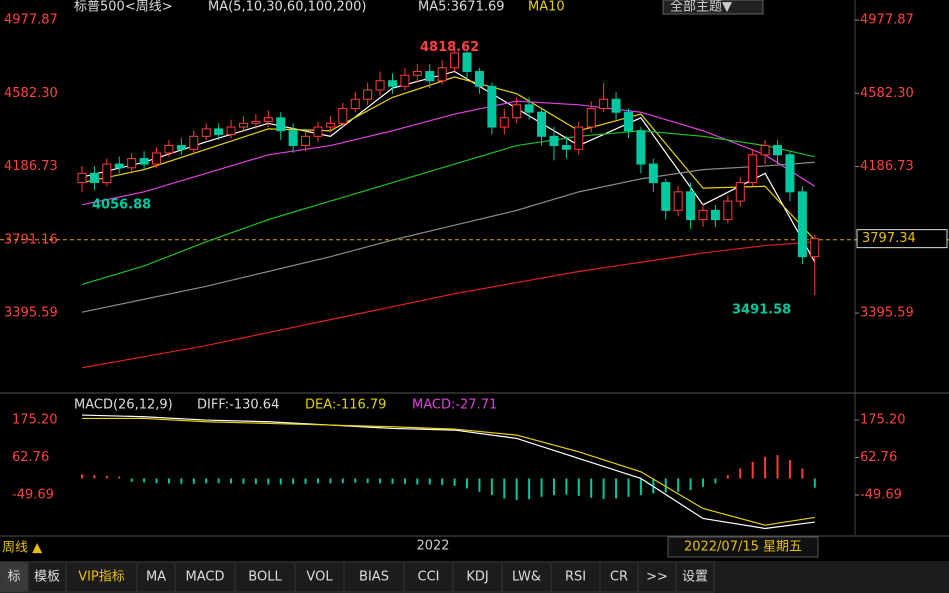 The image size is (949, 593). Describe the element at coordinates (878, 457) in the screenshot. I see `y-tick-label-right: 62.76` at that location.